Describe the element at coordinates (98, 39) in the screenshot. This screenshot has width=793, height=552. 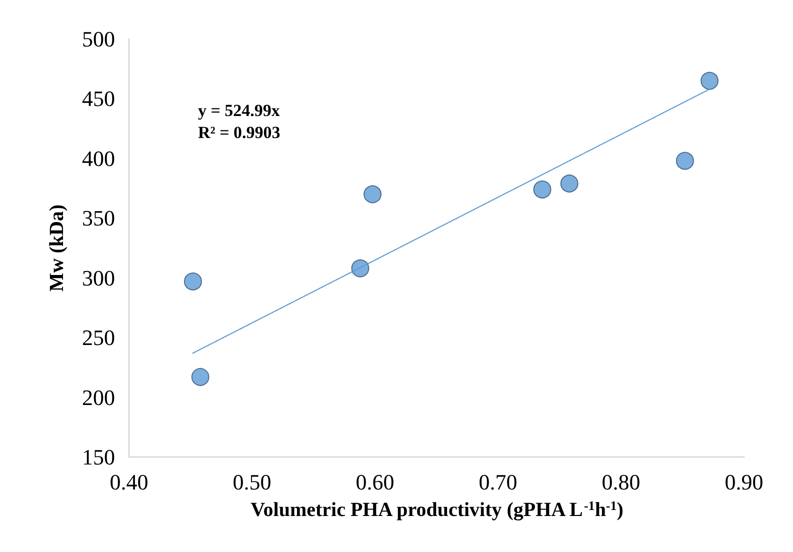
I see `y-tick-label: 500` at that location.